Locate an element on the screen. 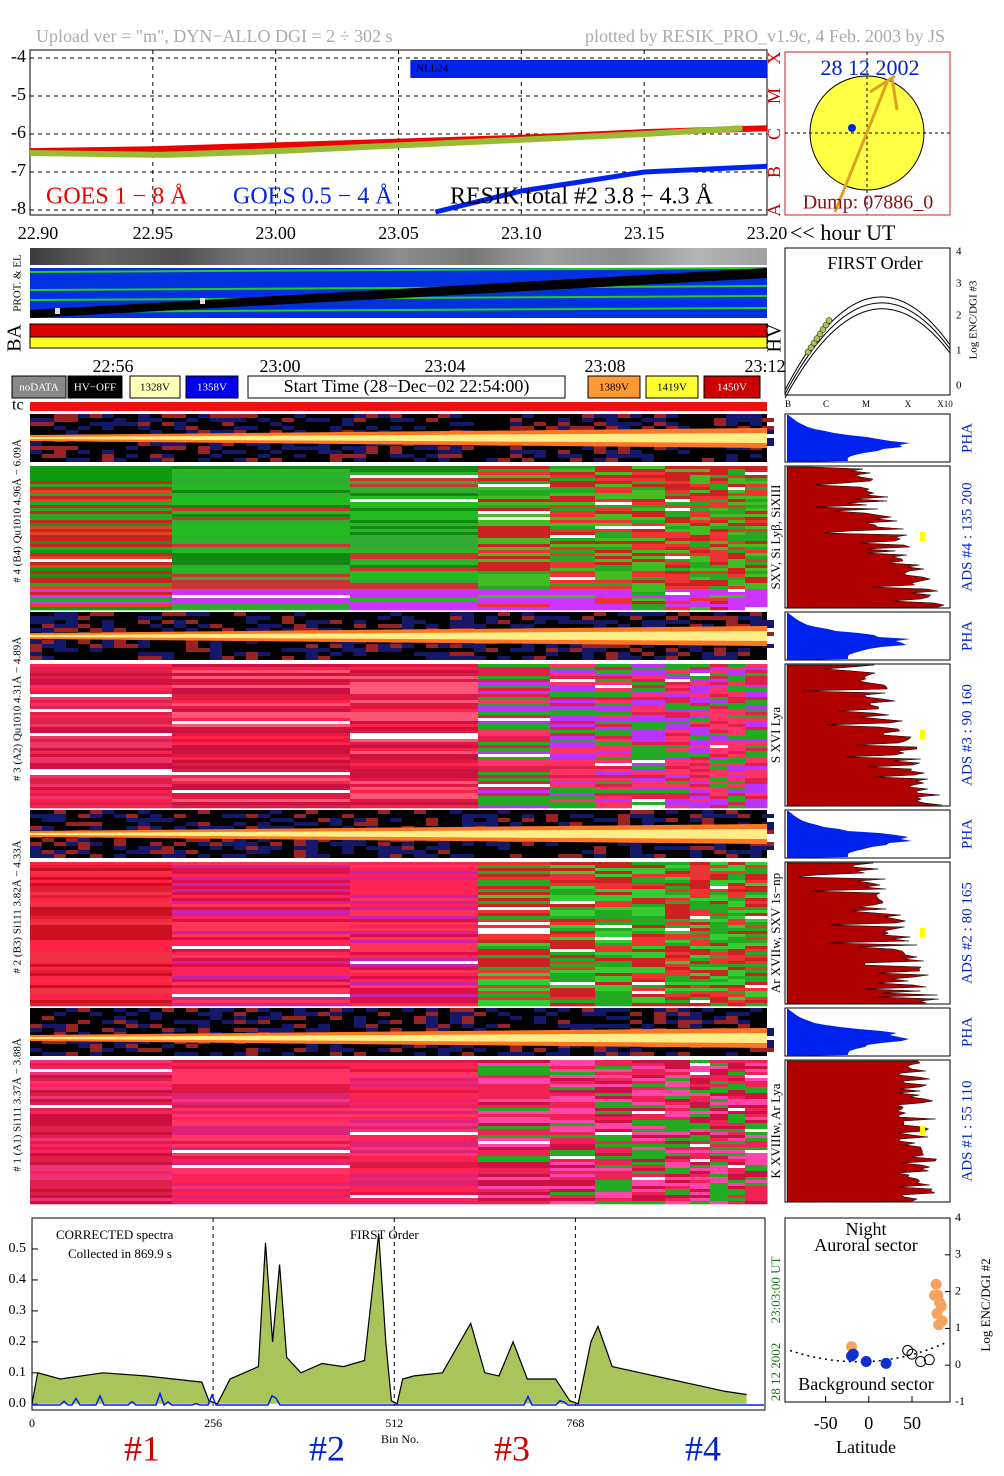 This screenshot has height=1476, width=1004. pha-histogram is located at coordinates (848, 1032).